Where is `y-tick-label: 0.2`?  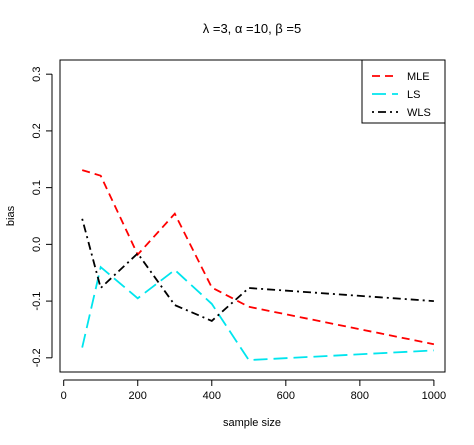 y-tick-label: 0.2 is located at coordinates (37, 130).